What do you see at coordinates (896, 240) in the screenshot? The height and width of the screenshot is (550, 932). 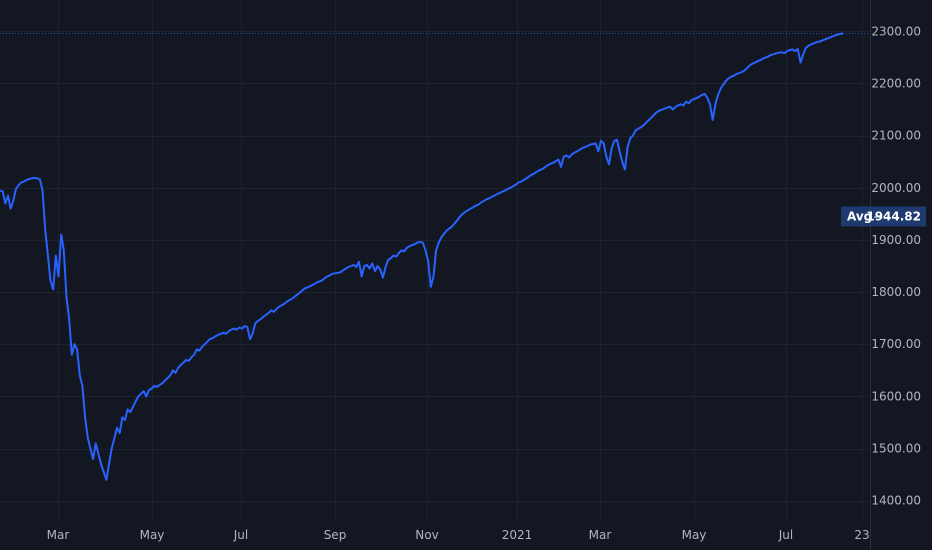 I see `y-tick-label: 1900.00` at bounding box center [896, 240].